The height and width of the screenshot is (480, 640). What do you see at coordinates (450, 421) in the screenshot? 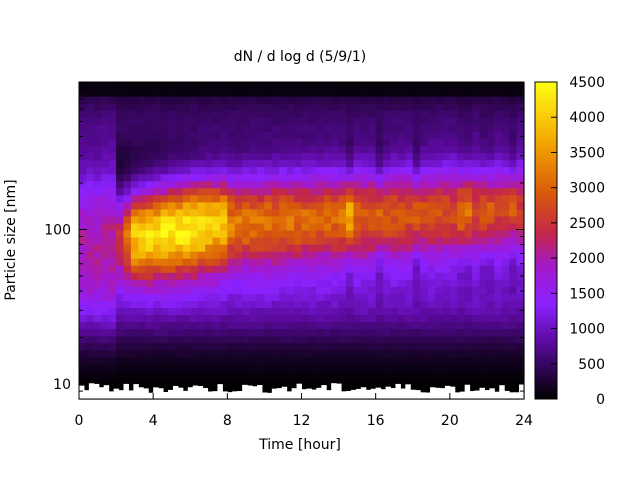
I see `x-tick-label: 20` at bounding box center [450, 421].